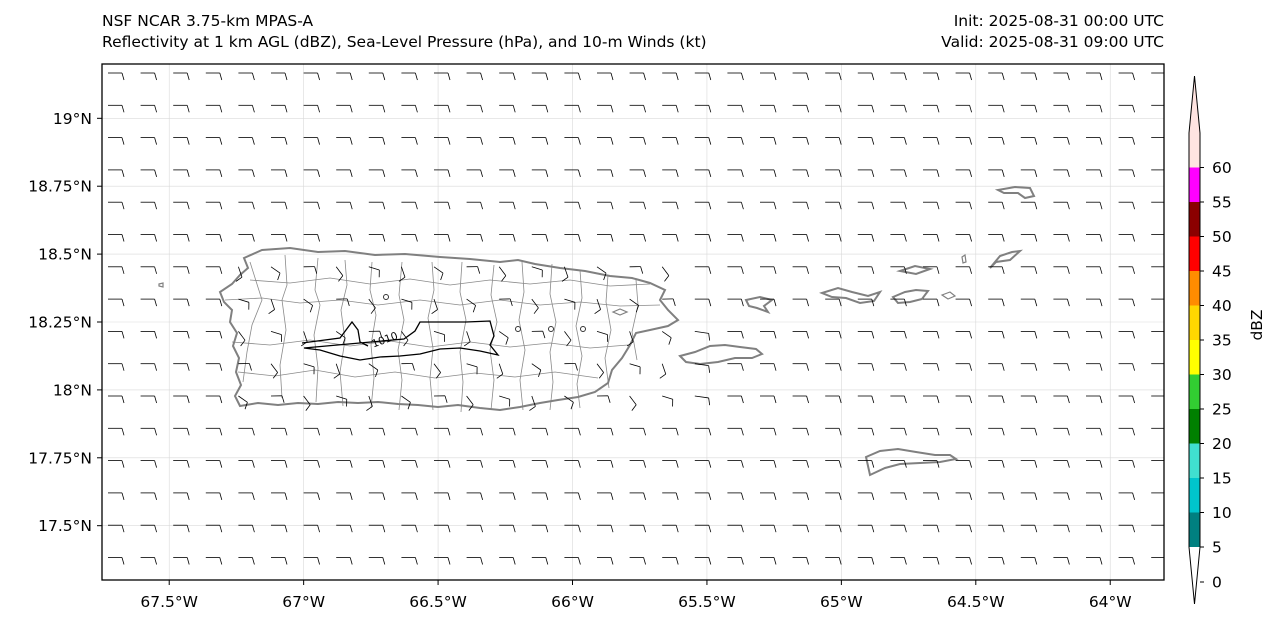  What do you see at coordinates (1222, 306) in the screenshot?
I see `colorbar-tick-label: 40` at bounding box center [1222, 306].